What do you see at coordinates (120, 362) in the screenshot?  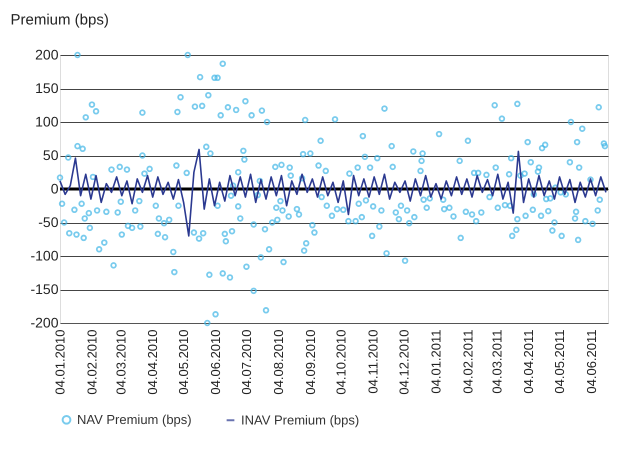 I see `x-tick-label: 04.03.2010` at bounding box center [120, 362].